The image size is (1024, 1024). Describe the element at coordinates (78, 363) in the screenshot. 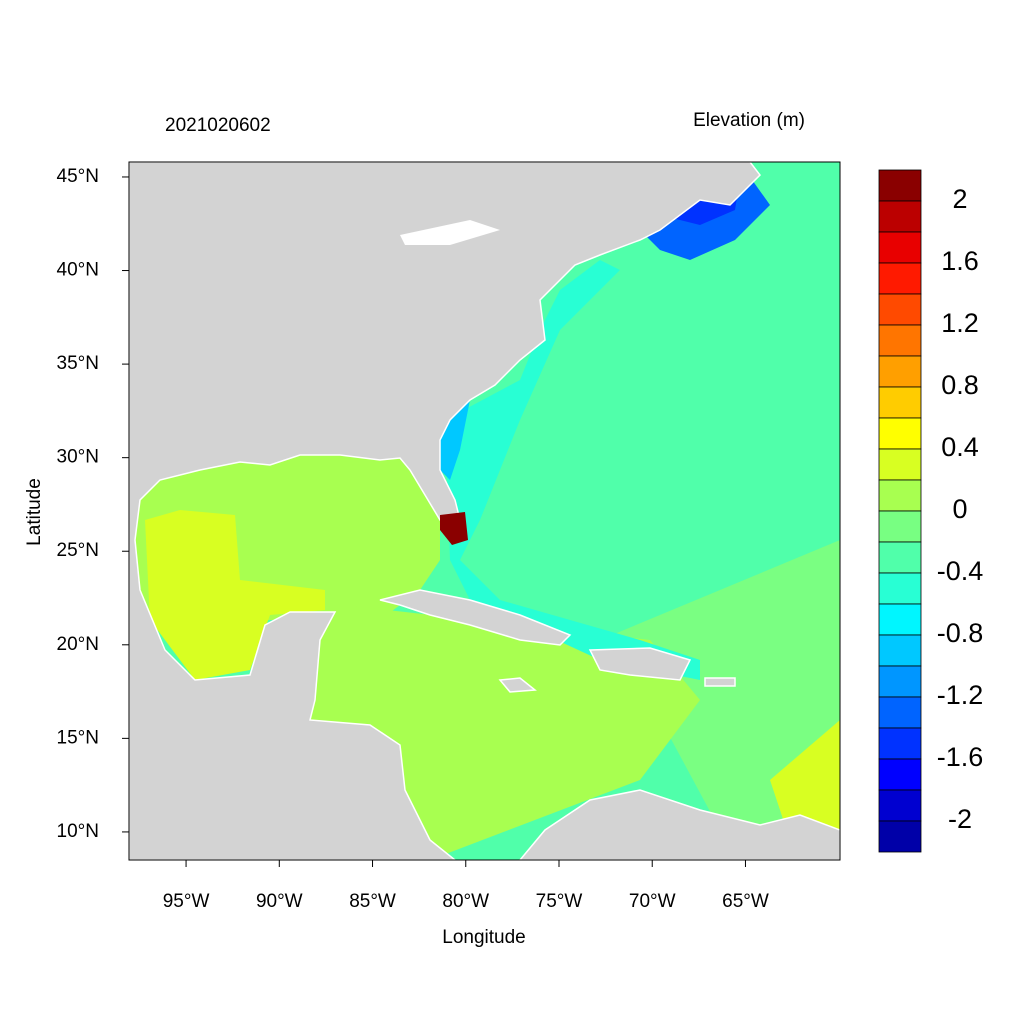

I see `y-tick-label: 35°N` at that location.